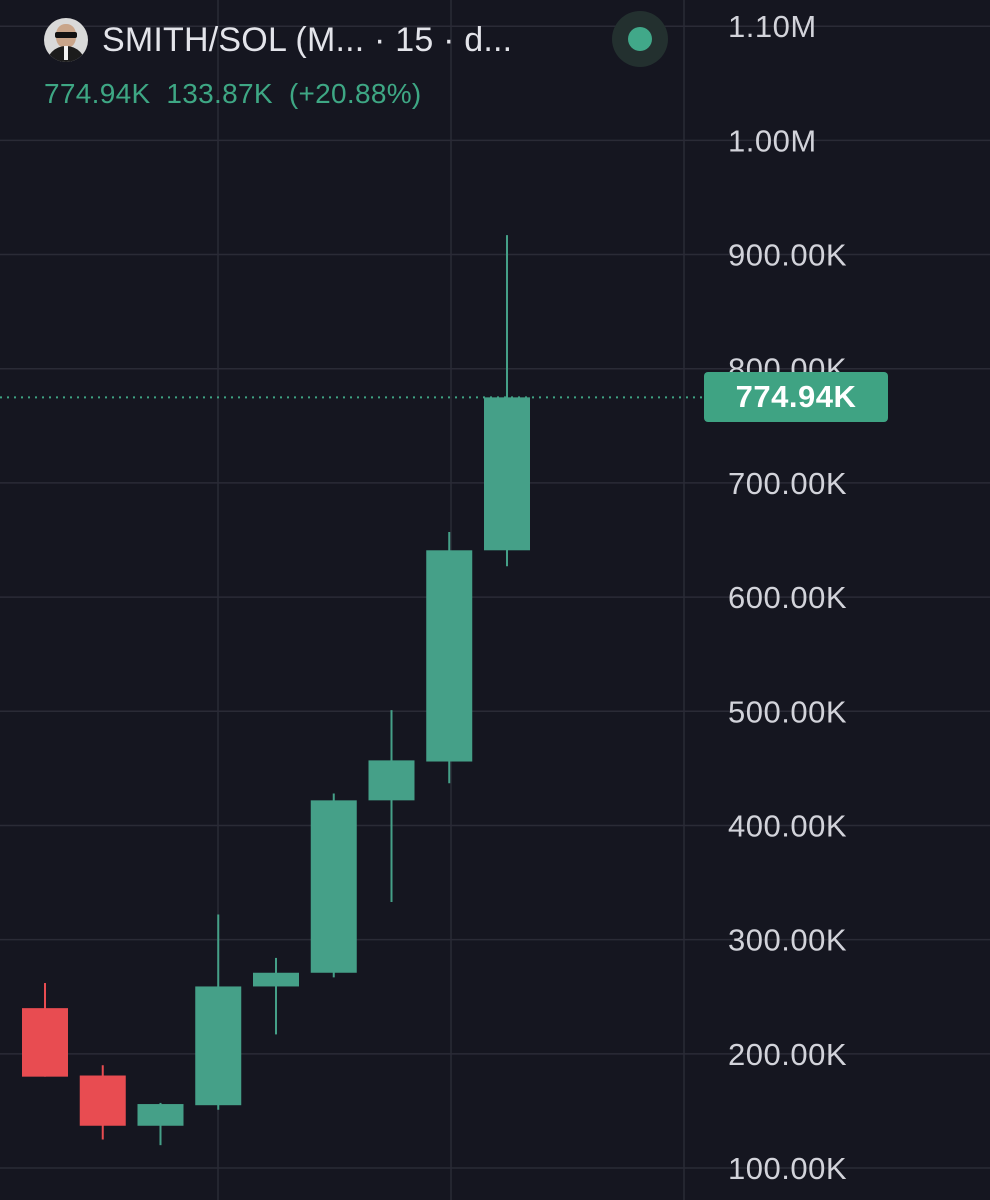 Image resolution: width=990 pixels, height=1200 pixels. Describe the element at coordinates (772, 140) in the screenshot. I see `y-tick-label: 1.00M` at that location.